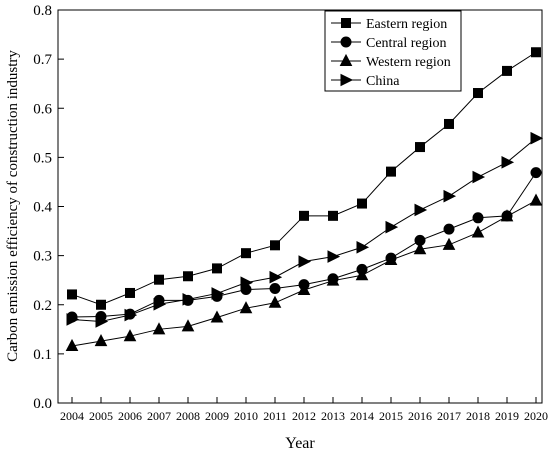  Describe the element at coordinates (408, 62) in the screenshot. I see `legend-label-western-region: Western region` at that location.